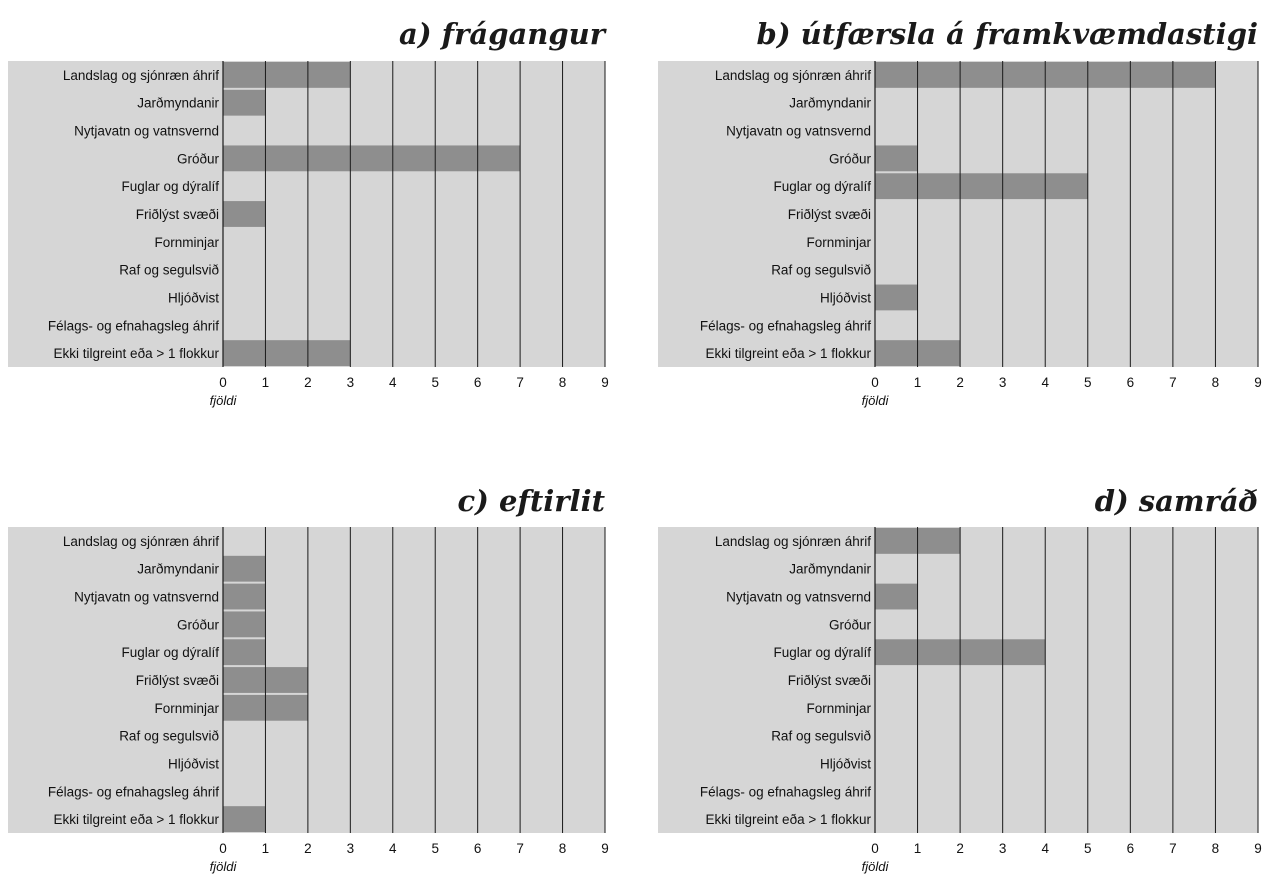  I want to click on panel-title: b) útfærsla á framkvæmdastigi, so click(1007, 34).